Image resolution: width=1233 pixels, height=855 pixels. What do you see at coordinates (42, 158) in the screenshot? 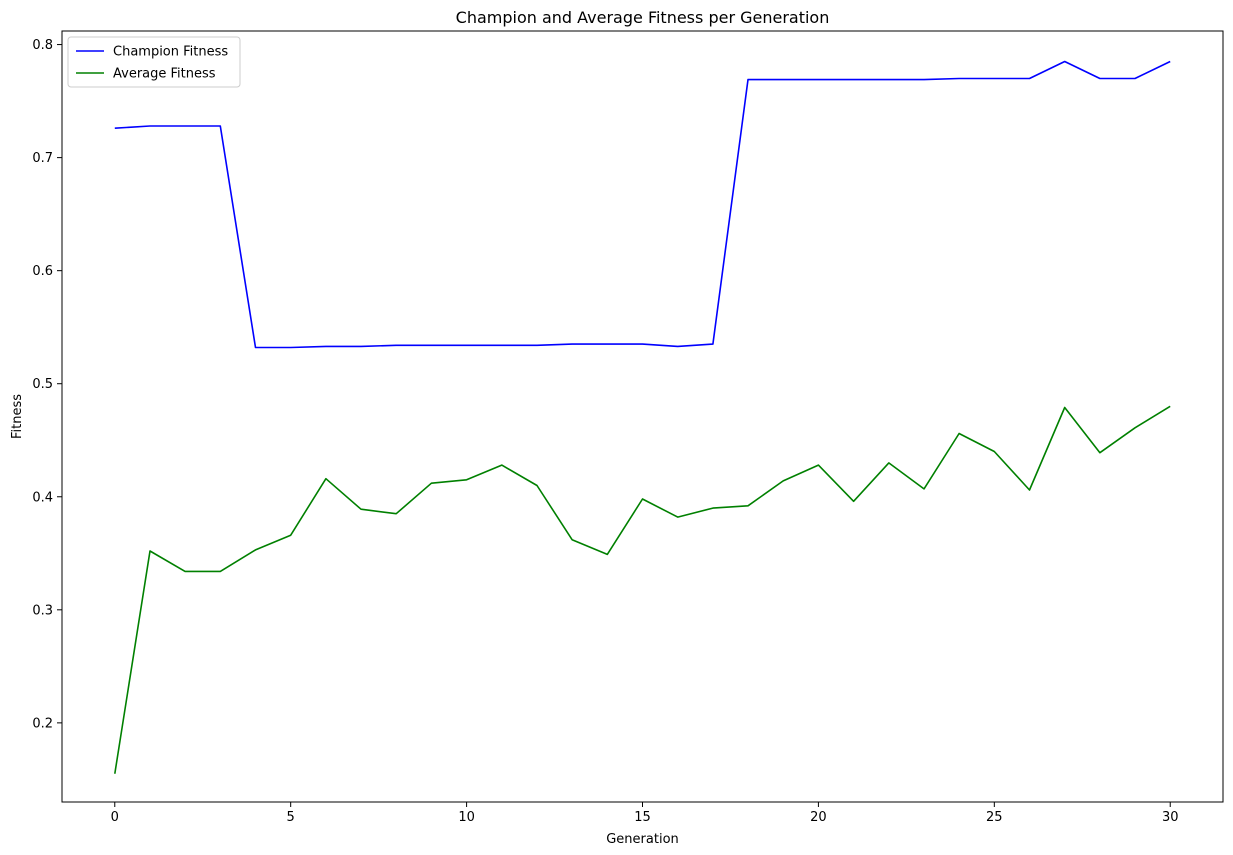
I see `y-tick-label: 0.7` at bounding box center [42, 158].